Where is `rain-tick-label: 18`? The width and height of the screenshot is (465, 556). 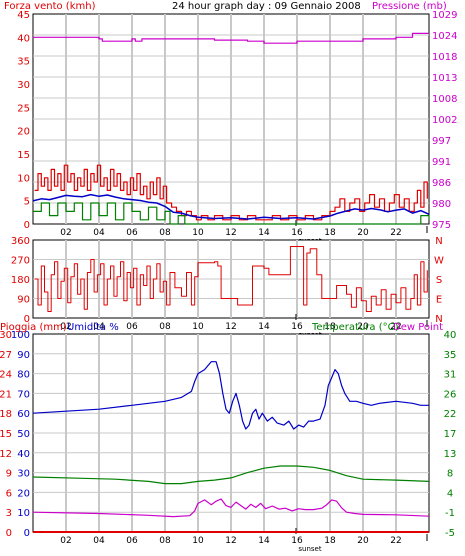 rain-tick-label: 18 is located at coordinates (6, 414).